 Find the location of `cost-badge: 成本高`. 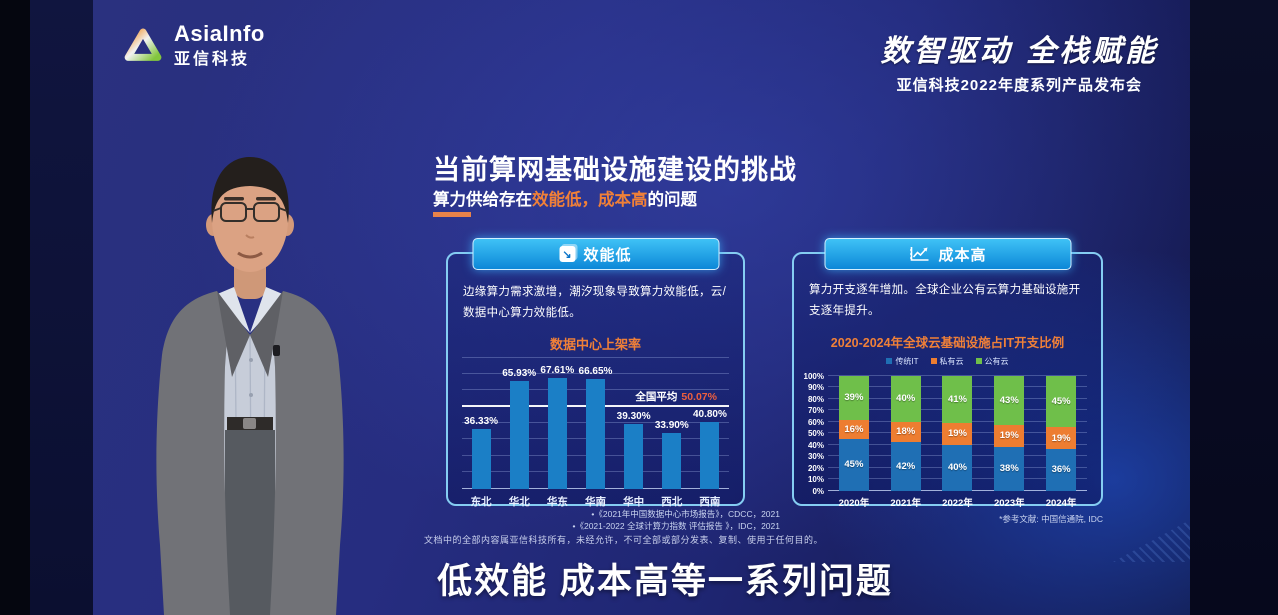

cost-badge: 成本高 is located at coordinates (947, 254).